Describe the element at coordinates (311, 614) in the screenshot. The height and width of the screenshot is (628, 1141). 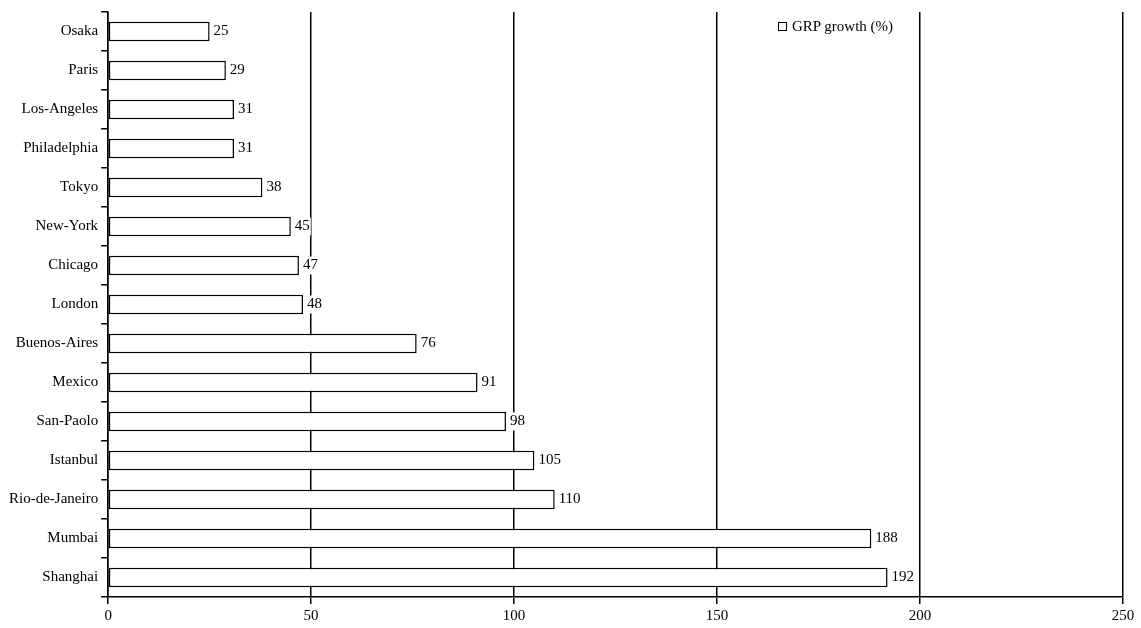
I see `x-tick-label: 50` at that location.